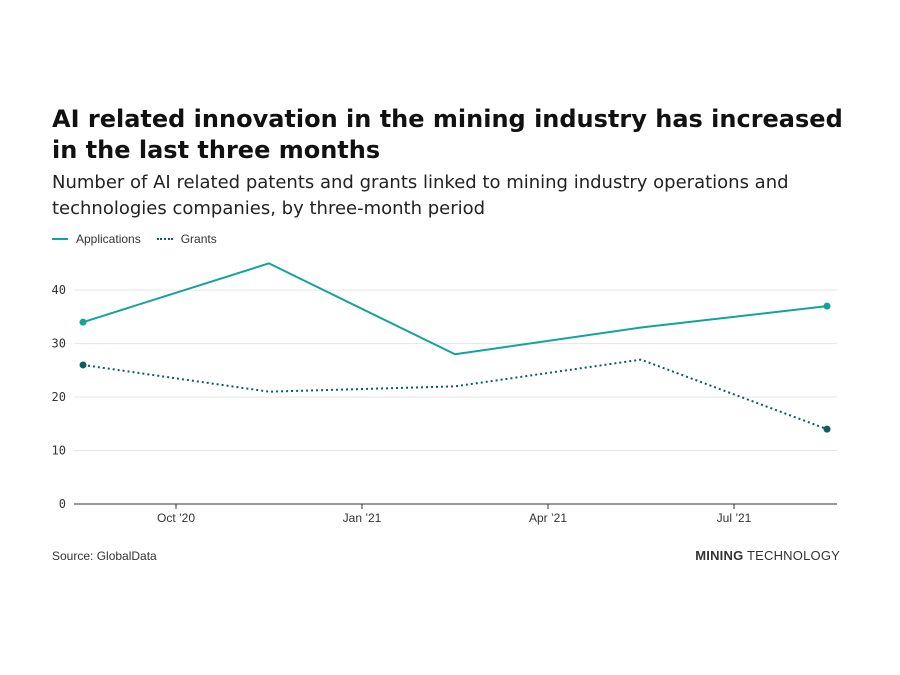 The width and height of the screenshot is (900, 675). I want to click on legend-swatch-grants, so click(164, 239).